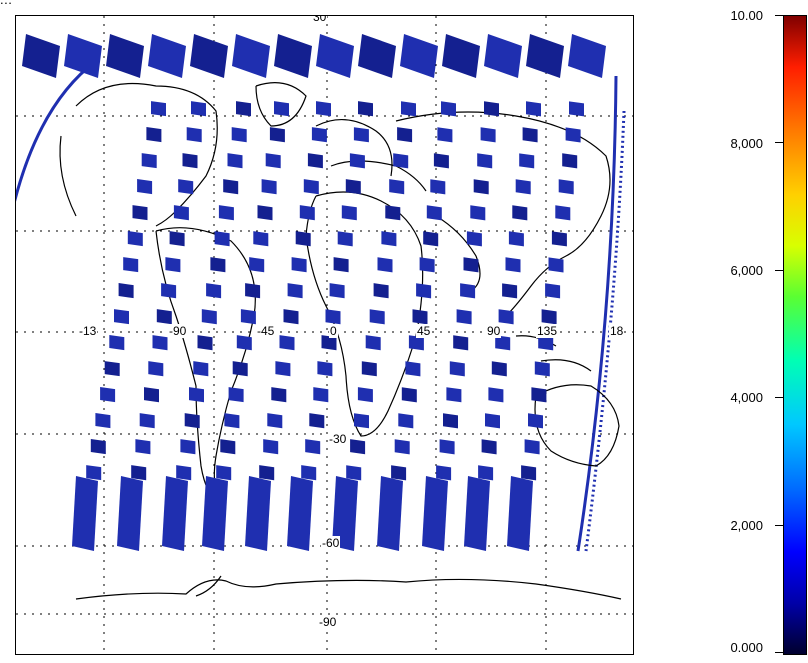  I want to click on colorbar-tick-label: 2,000, so click(746, 525).